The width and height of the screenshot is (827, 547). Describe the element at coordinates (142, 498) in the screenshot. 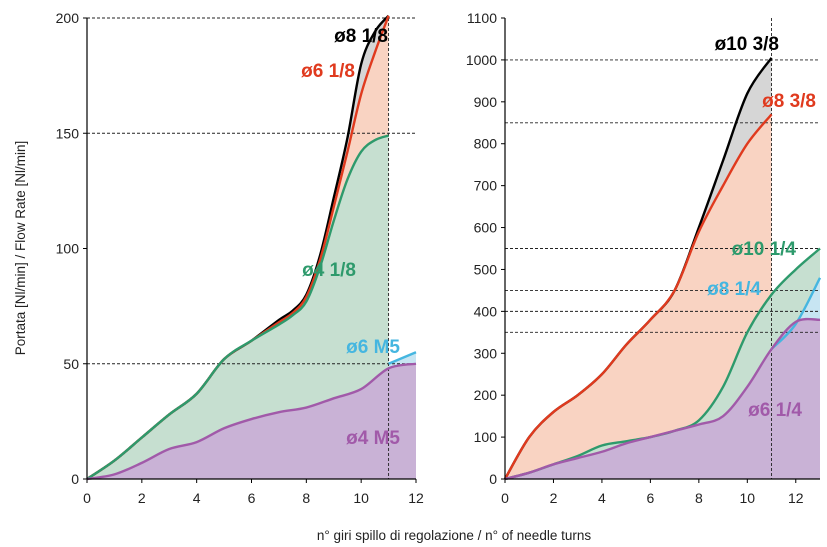

I see `x-tick-label-0-1: 2` at that location.